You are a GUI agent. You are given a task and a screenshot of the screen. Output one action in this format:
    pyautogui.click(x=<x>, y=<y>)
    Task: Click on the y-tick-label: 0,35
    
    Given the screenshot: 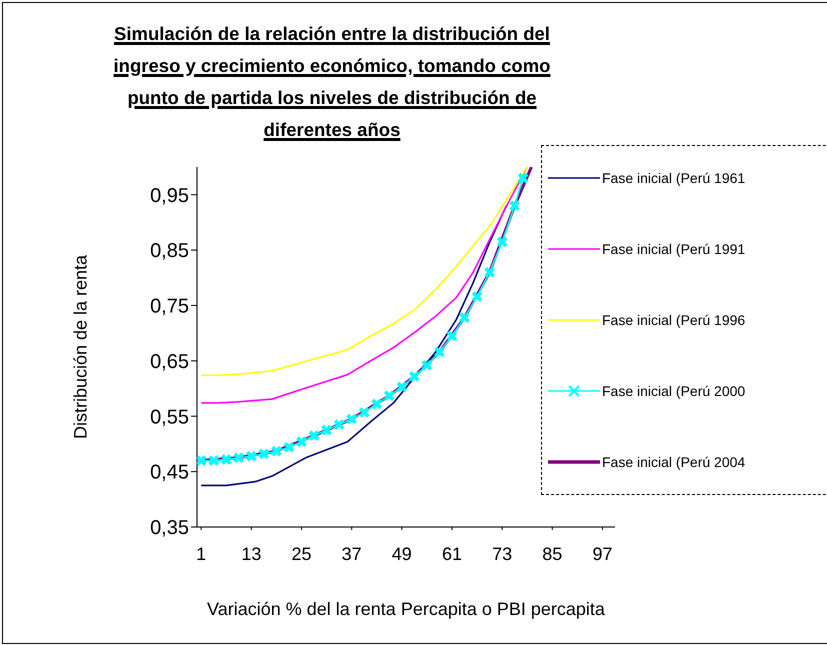 What is the action you would take?
    pyautogui.click(x=169, y=528)
    